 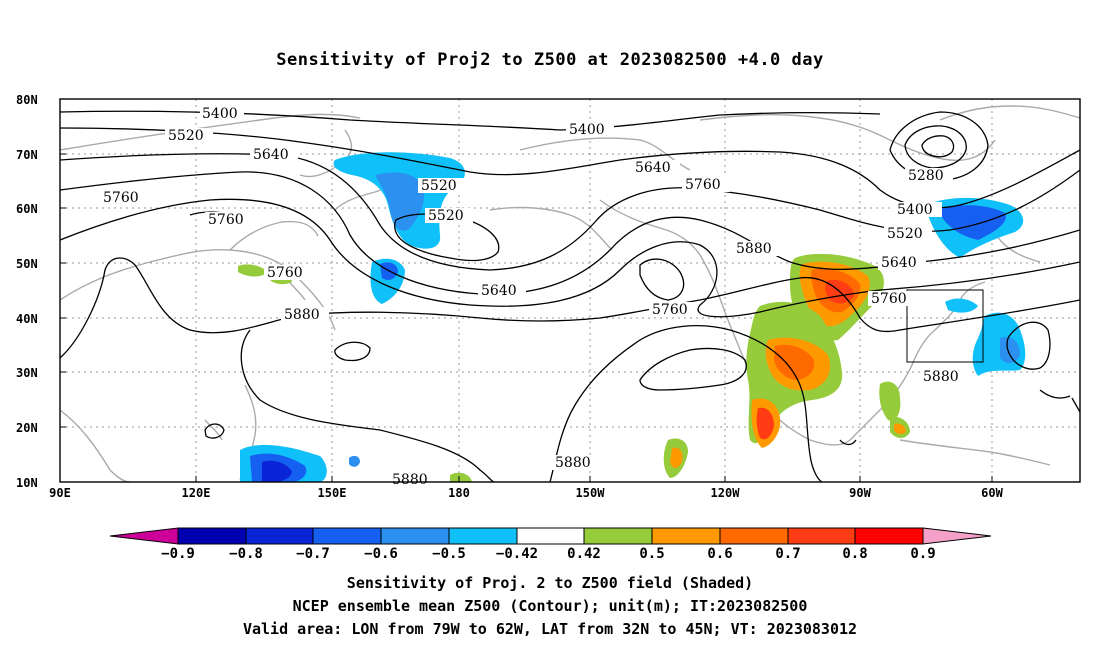 What do you see at coordinates (787, 554) in the screenshot?
I see `colorbar-label: 0.7` at bounding box center [787, 554].